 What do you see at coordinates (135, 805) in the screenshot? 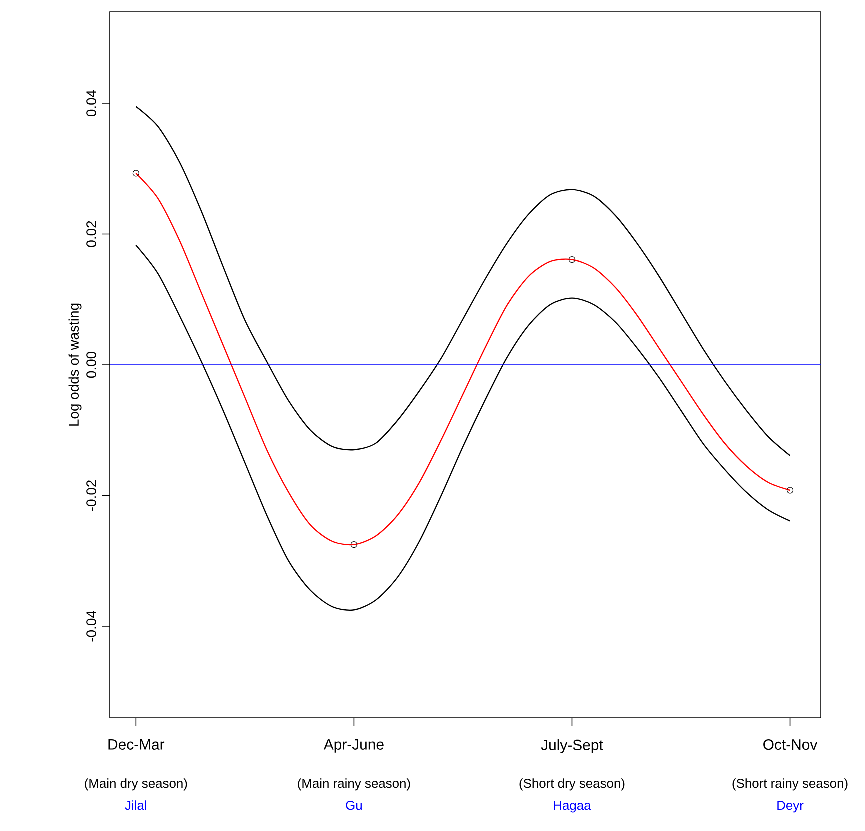
I see `text: Jilal` at bounding box center [135, 805].